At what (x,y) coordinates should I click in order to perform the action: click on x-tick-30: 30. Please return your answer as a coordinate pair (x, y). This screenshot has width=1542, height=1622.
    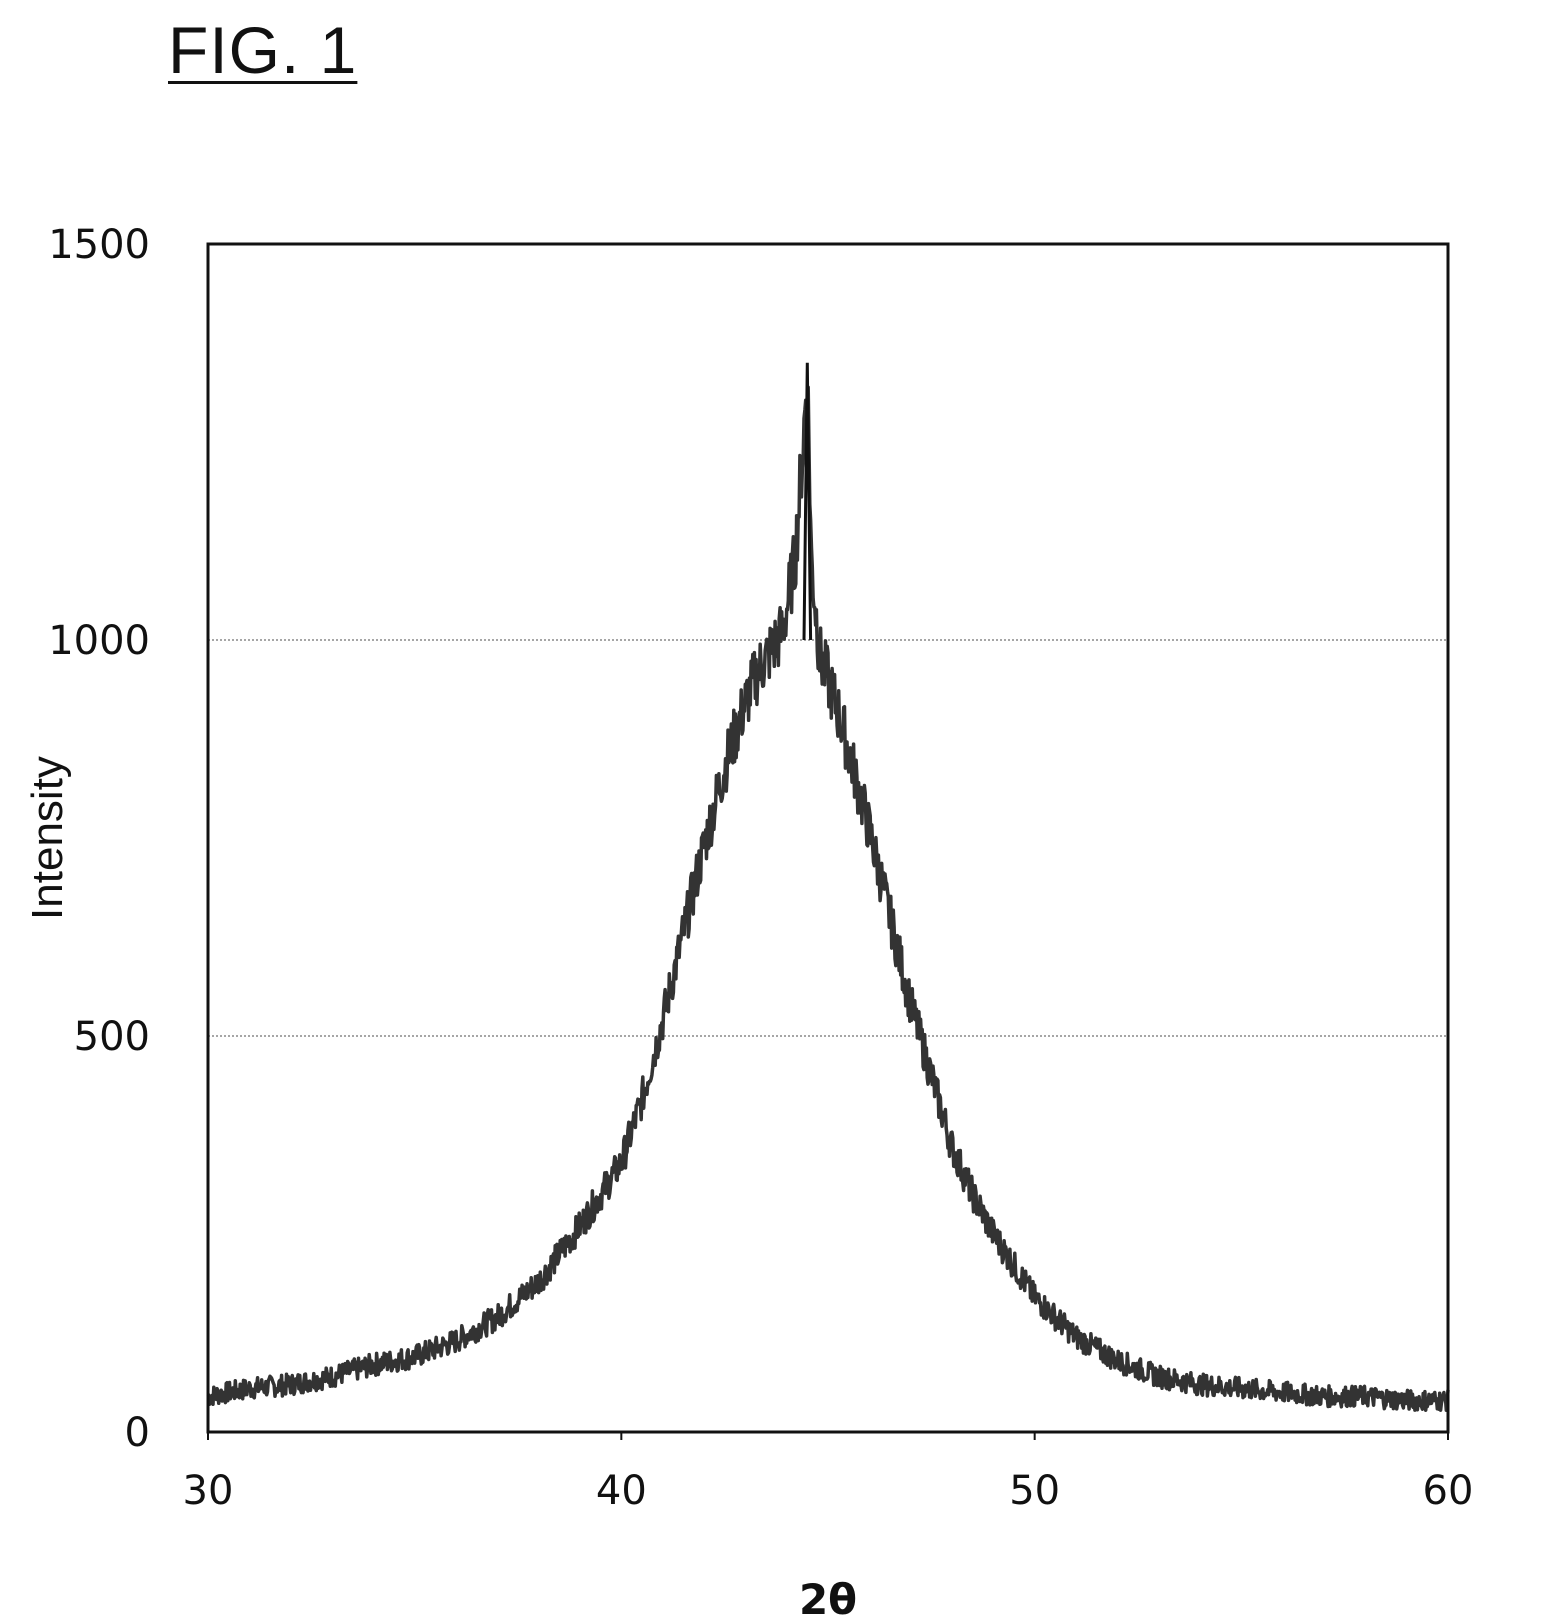
    Looking at the image, I should click on (208, 1491).